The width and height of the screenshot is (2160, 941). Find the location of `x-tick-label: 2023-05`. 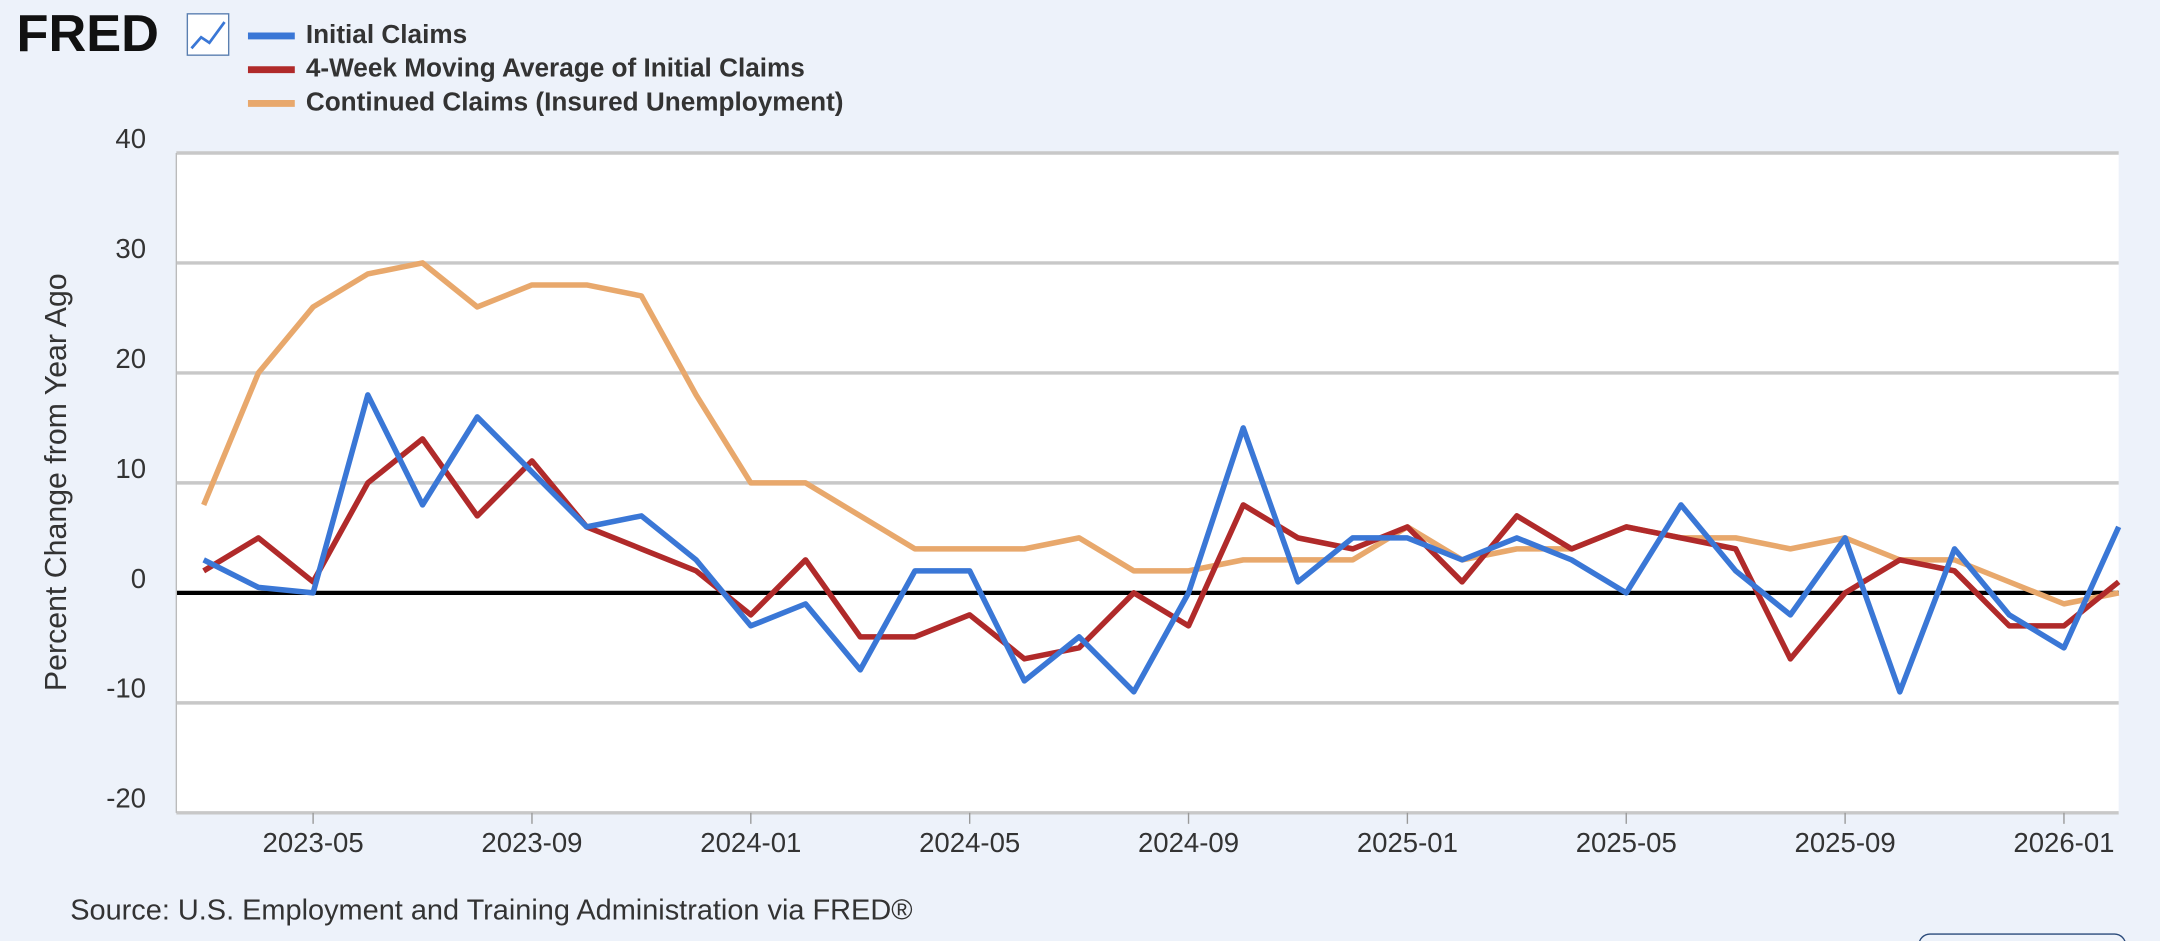

x-tick-label: 2023-05 is located at coordinates (313, 842).